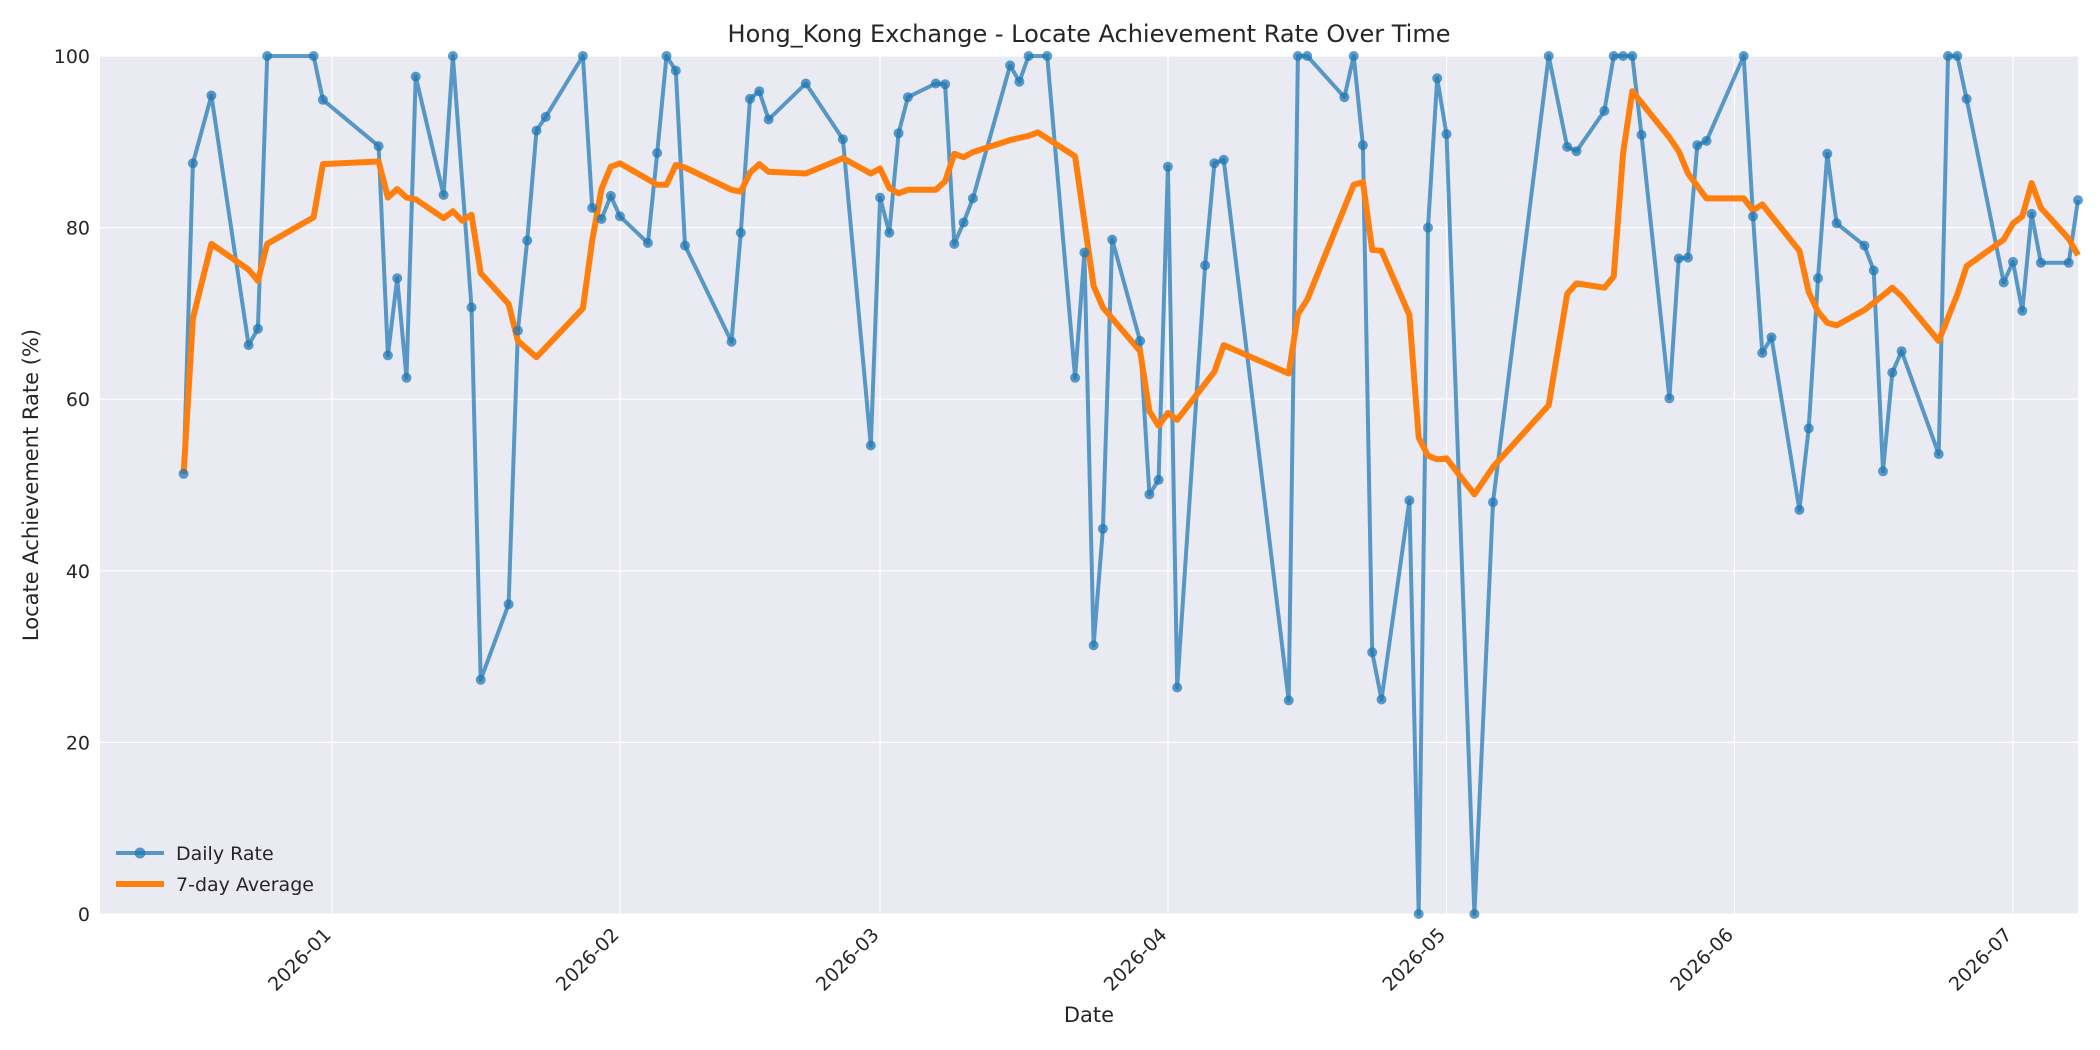  I want to click on x-axis-label: Date, so click(1089, 1015).